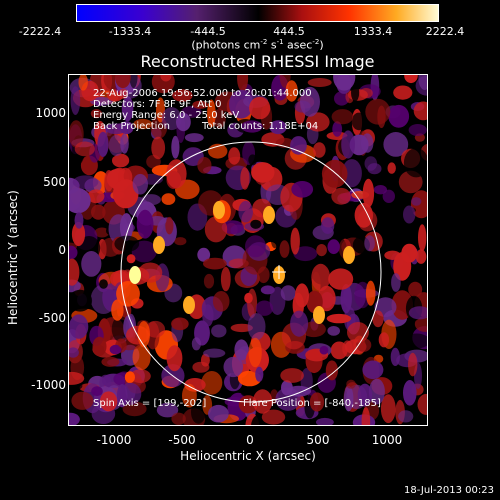 The width and height of the screenshot is (500, 500). What do you see at coordinates (373, 31) in the screenshot?
I see `colorbar-tick: 1333.4` at bounding box center [373, 31].